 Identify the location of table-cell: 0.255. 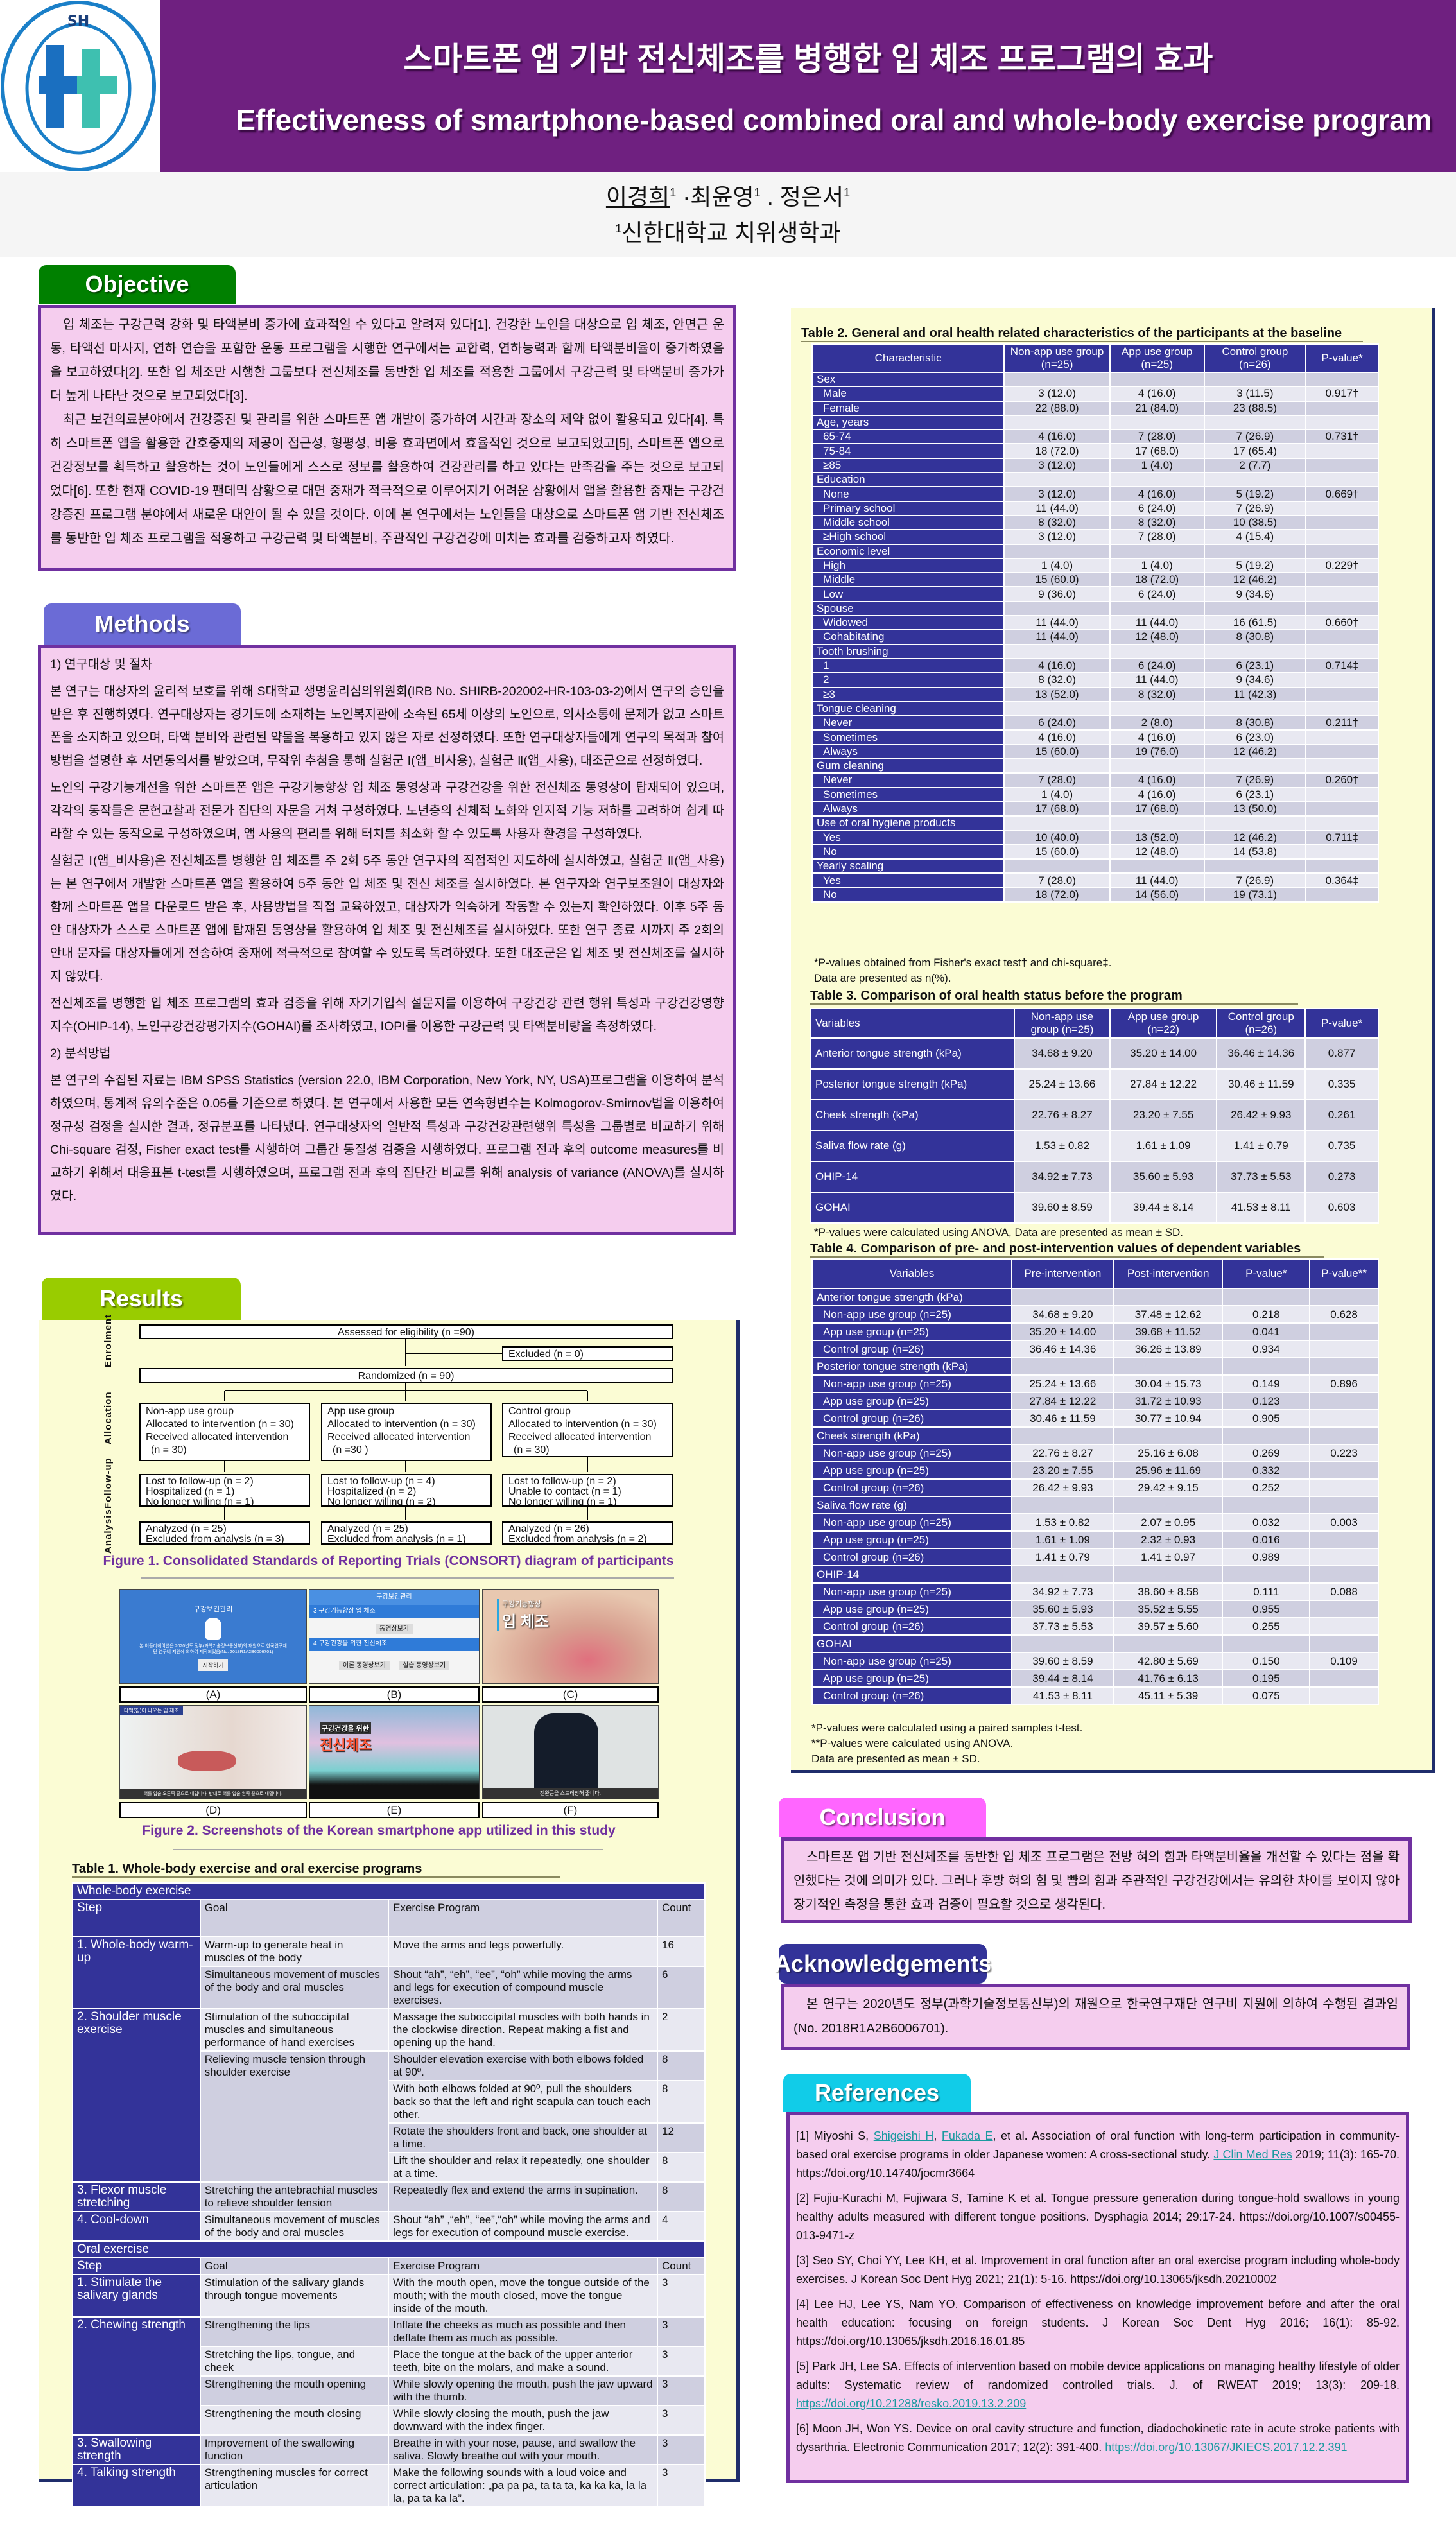
(1266, 1626).